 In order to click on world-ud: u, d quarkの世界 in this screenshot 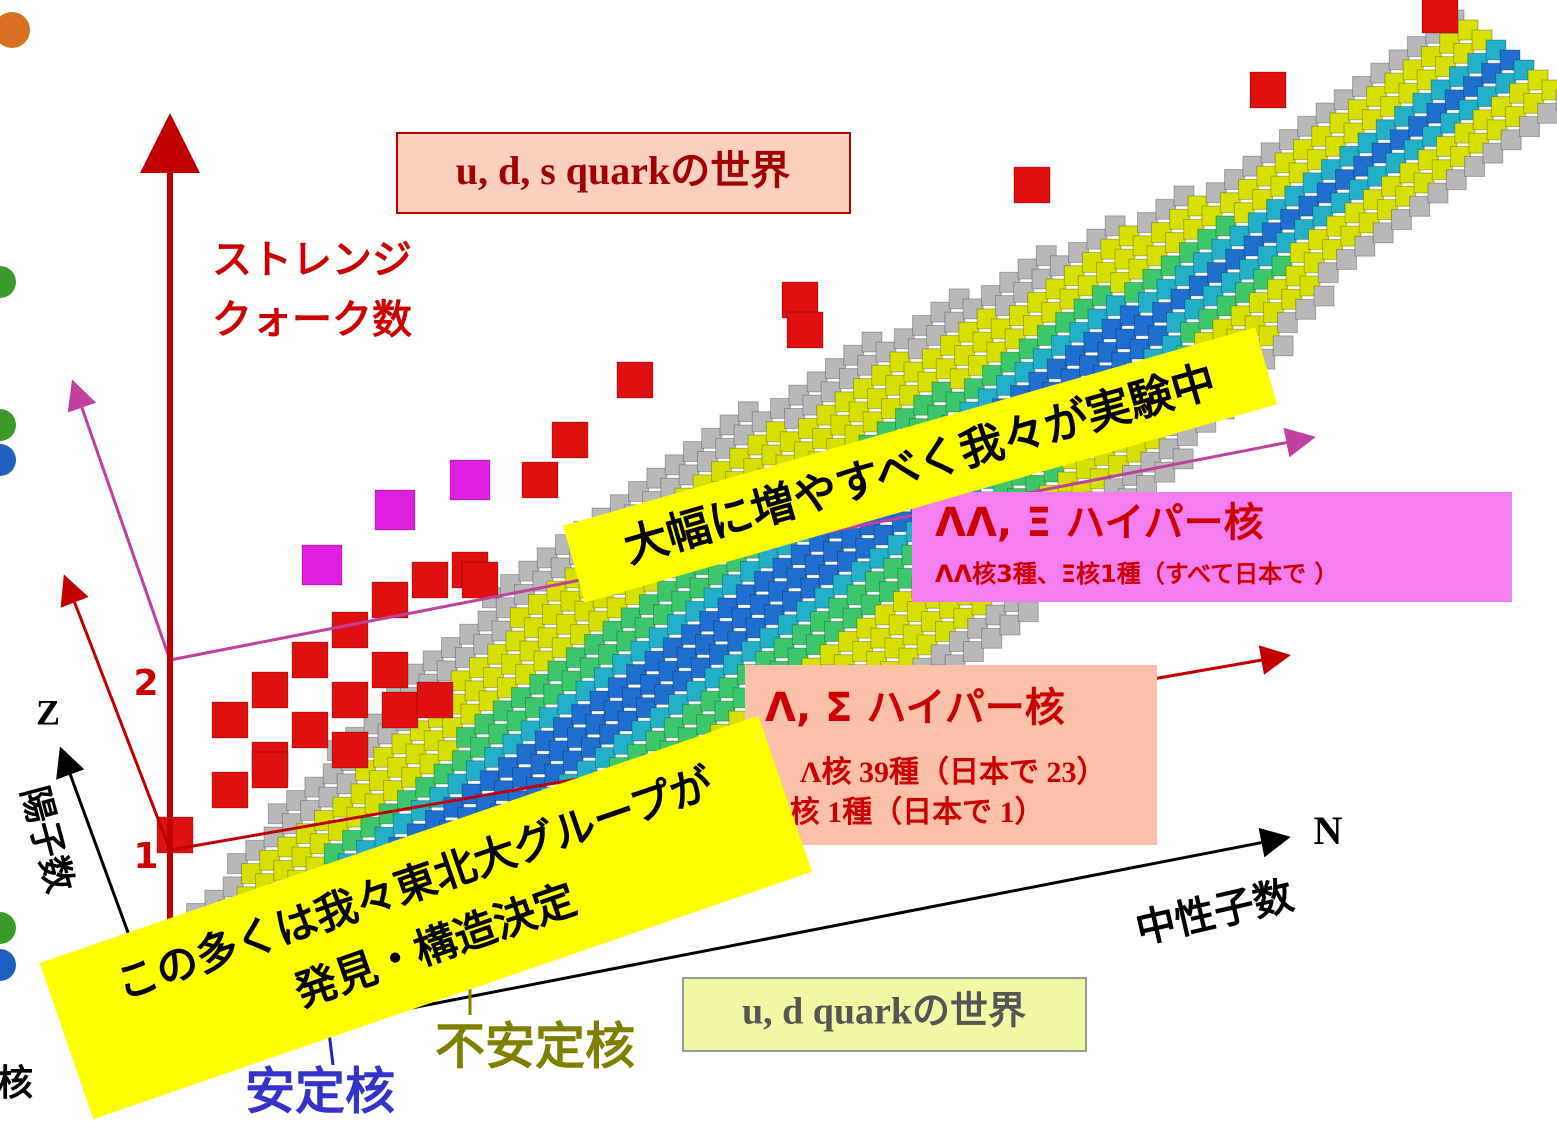, I will do `click(884, 1012)`.